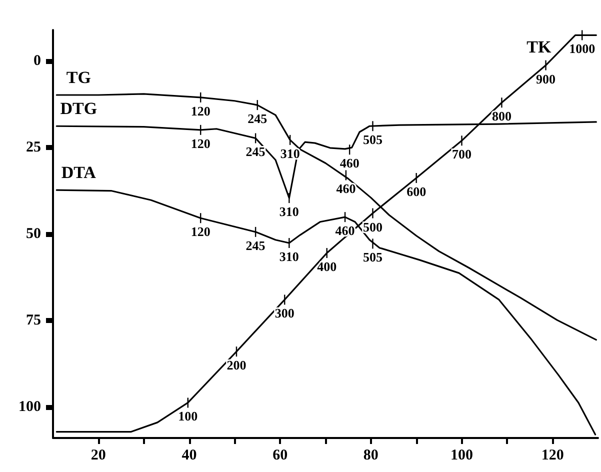 Image resolution: width=601 pixels, height=472 pixels. What do you see at coordinates (189, 456) in the screenshot?
I see `x-tick-label: 40` at bounding box center [189, 456].